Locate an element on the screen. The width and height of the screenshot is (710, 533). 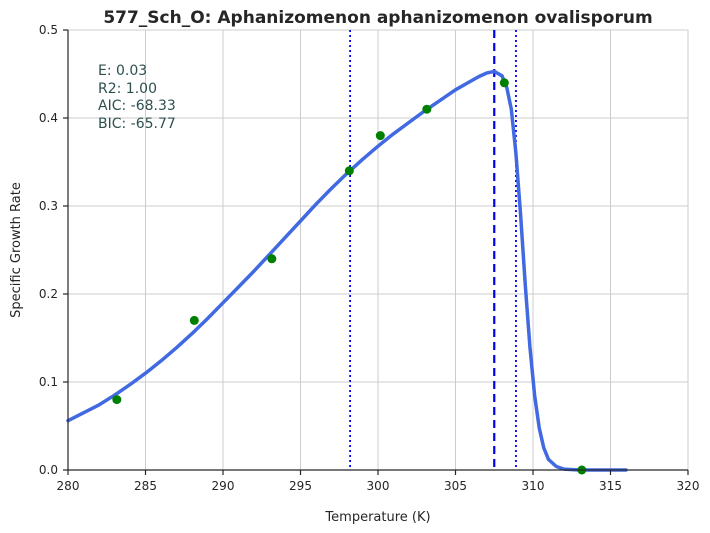
y-tick-label: 0.0 is located at coordinates (48, 470).